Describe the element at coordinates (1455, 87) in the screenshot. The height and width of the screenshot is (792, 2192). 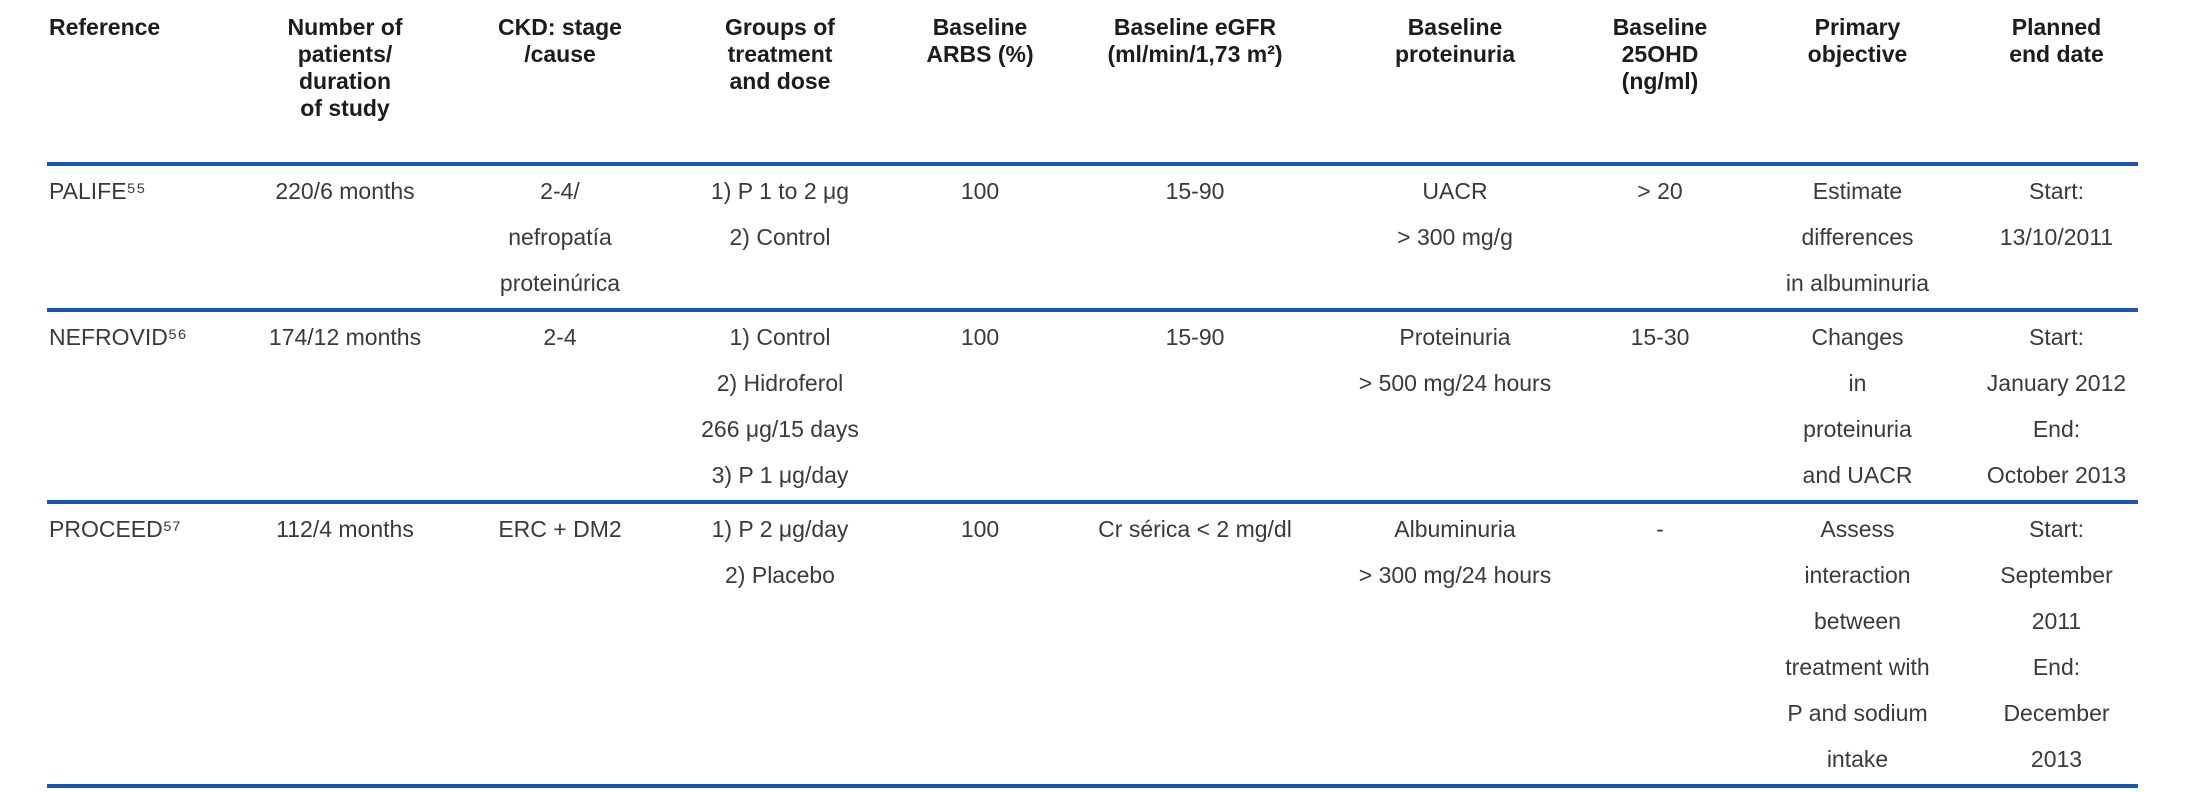
I see `col-header-baseline-proteinuria: Baseline proteinuria` at that location.